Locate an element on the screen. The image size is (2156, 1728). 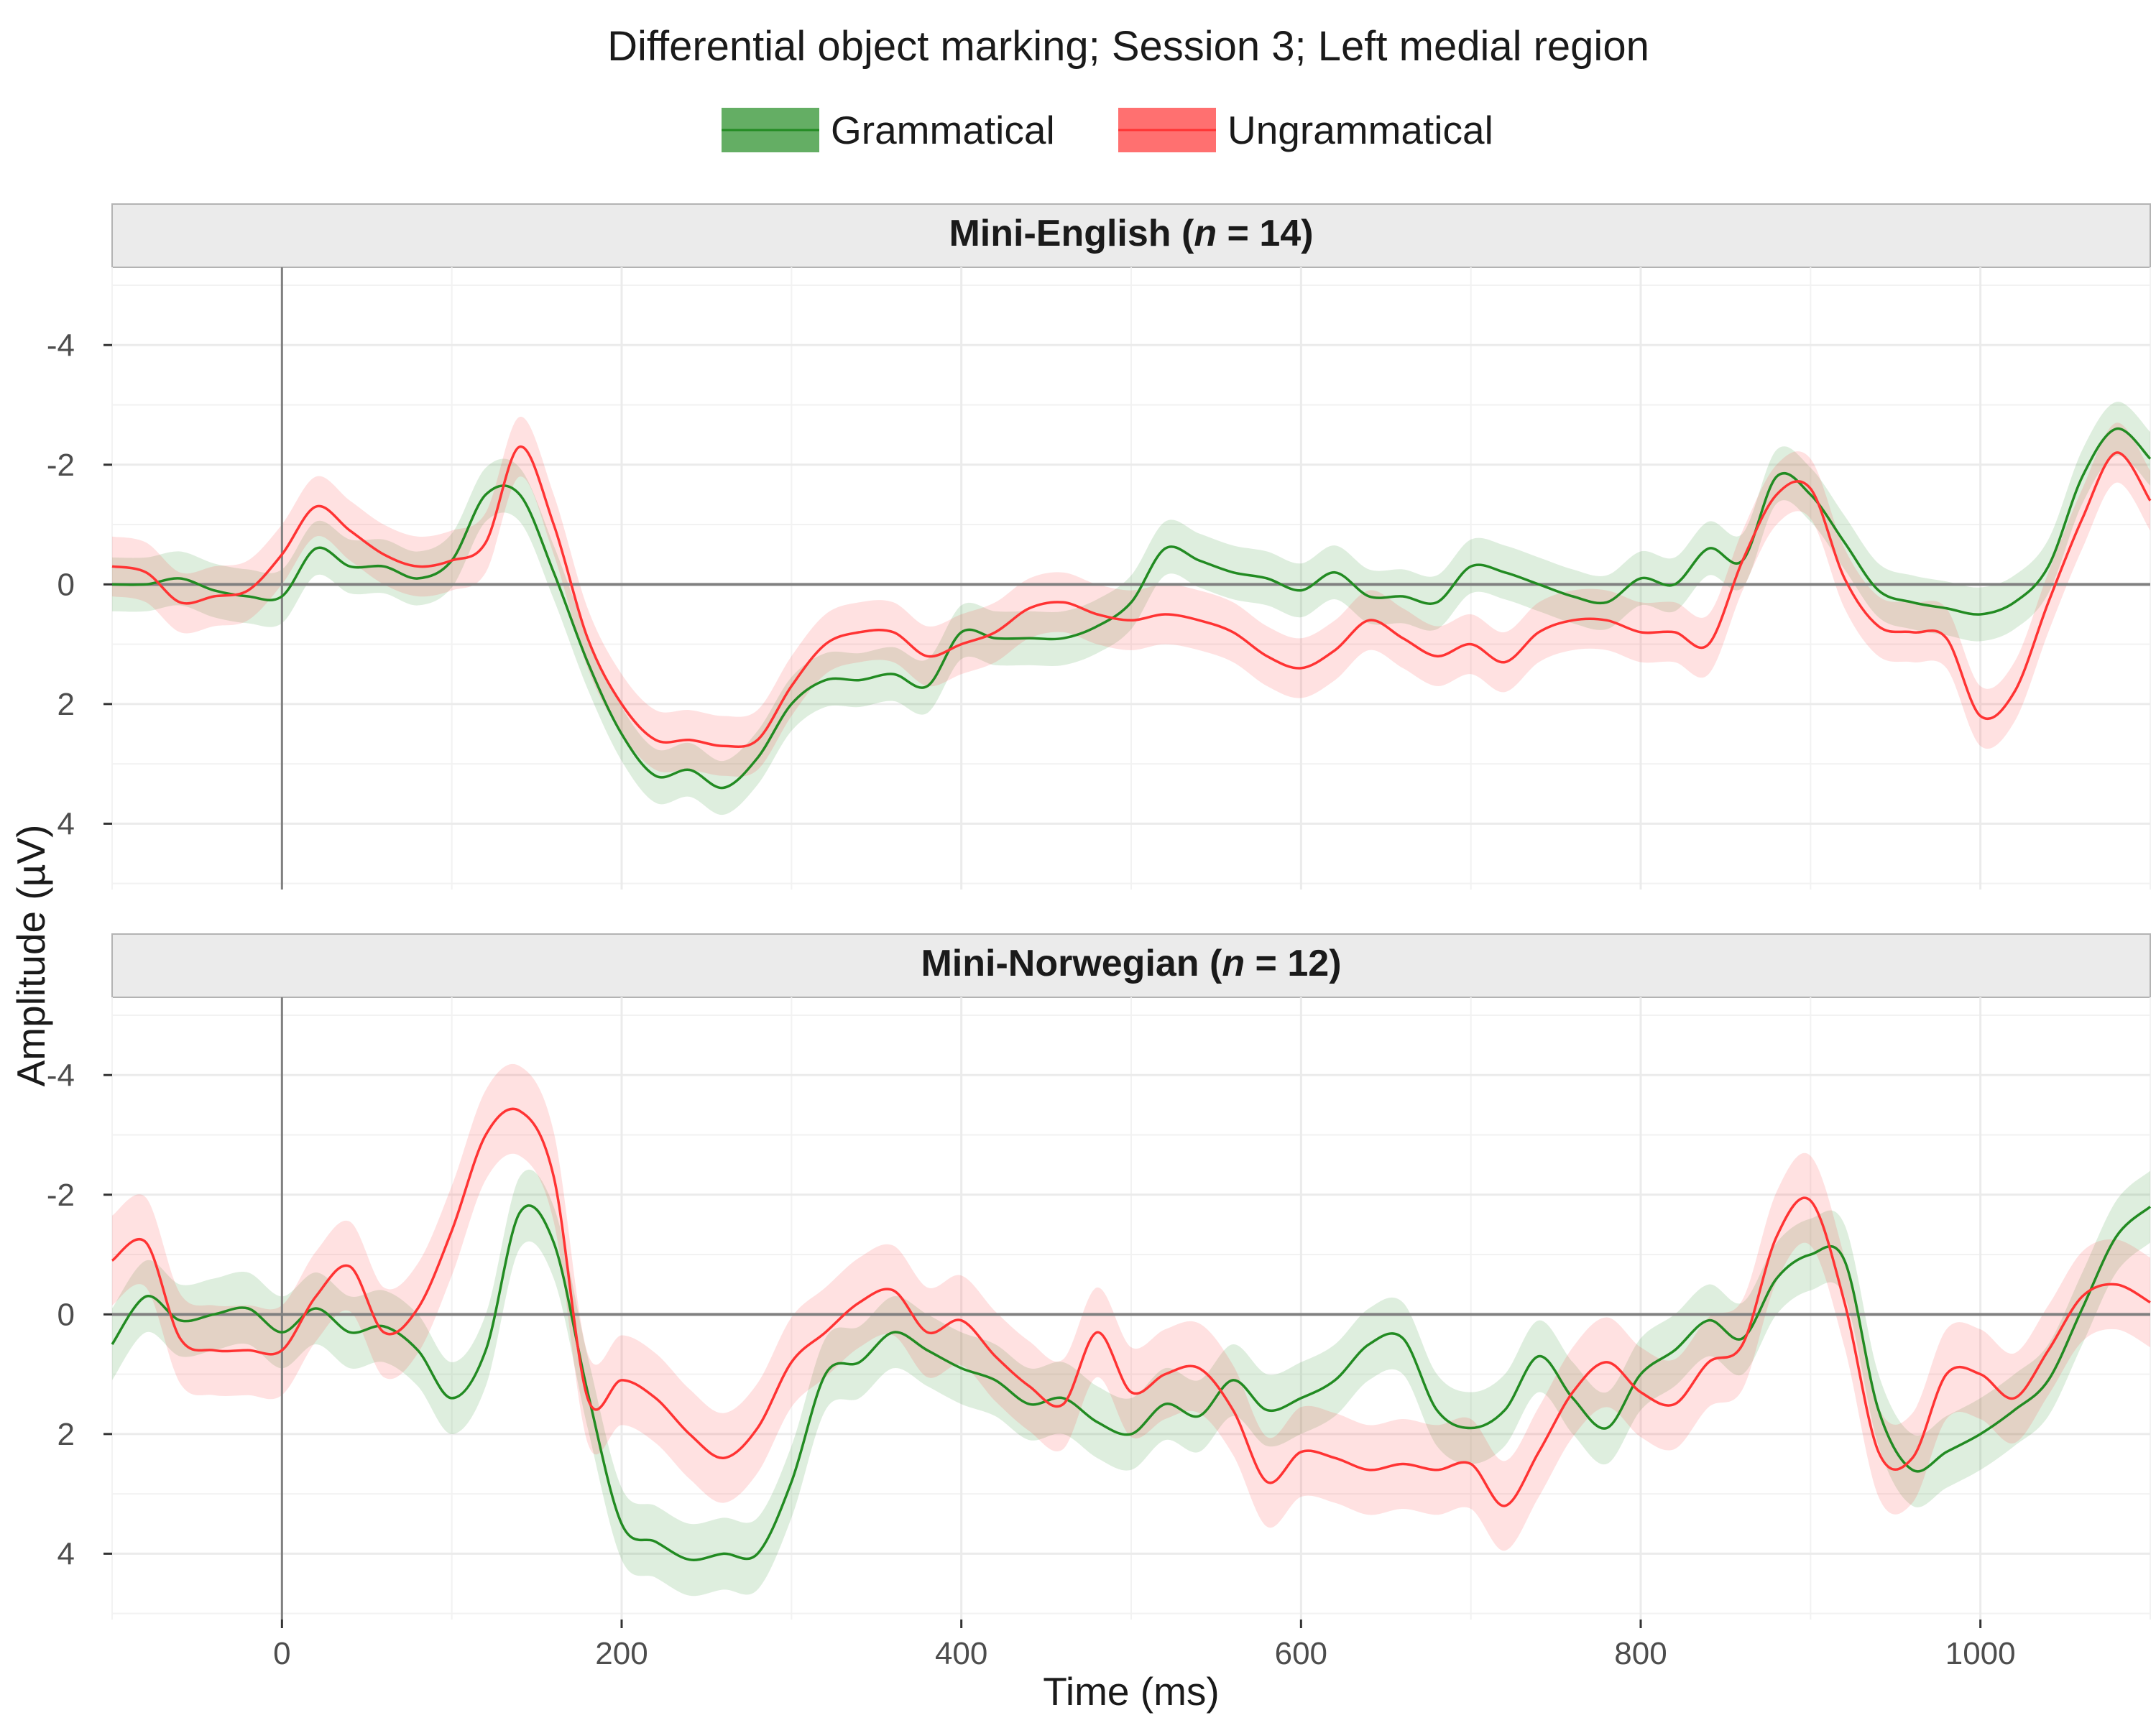
x-axis-title: Time (ms) is located at coordinates (1131, 1691).